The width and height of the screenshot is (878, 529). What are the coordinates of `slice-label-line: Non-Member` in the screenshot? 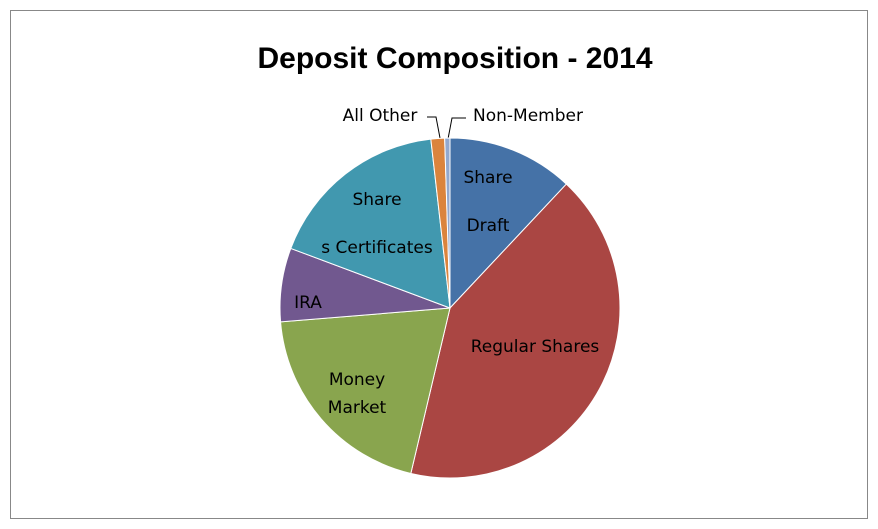 It's located at (528, 116).